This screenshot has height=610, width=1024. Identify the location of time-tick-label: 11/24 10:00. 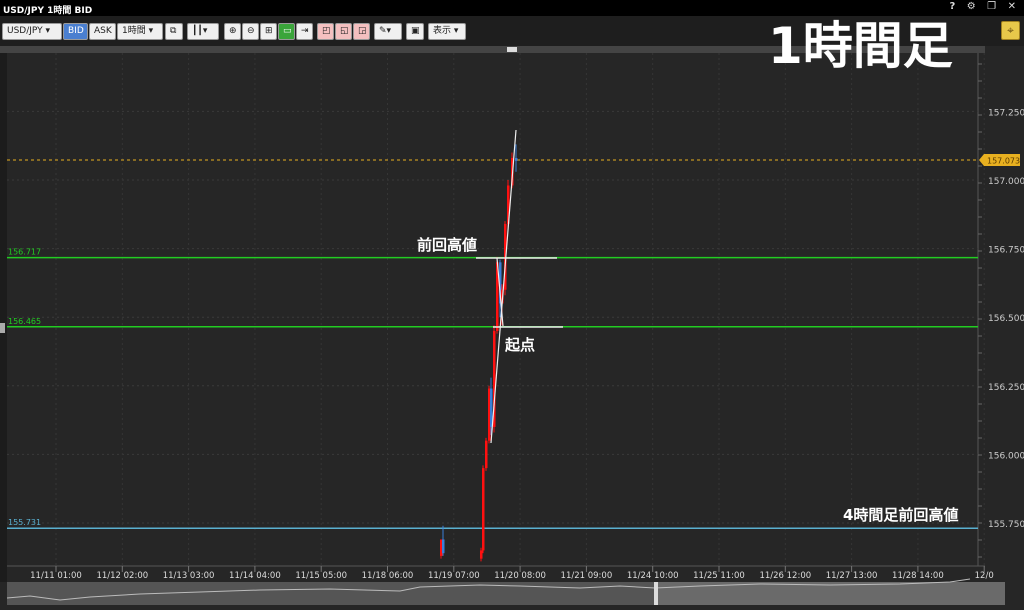
(653, 576).